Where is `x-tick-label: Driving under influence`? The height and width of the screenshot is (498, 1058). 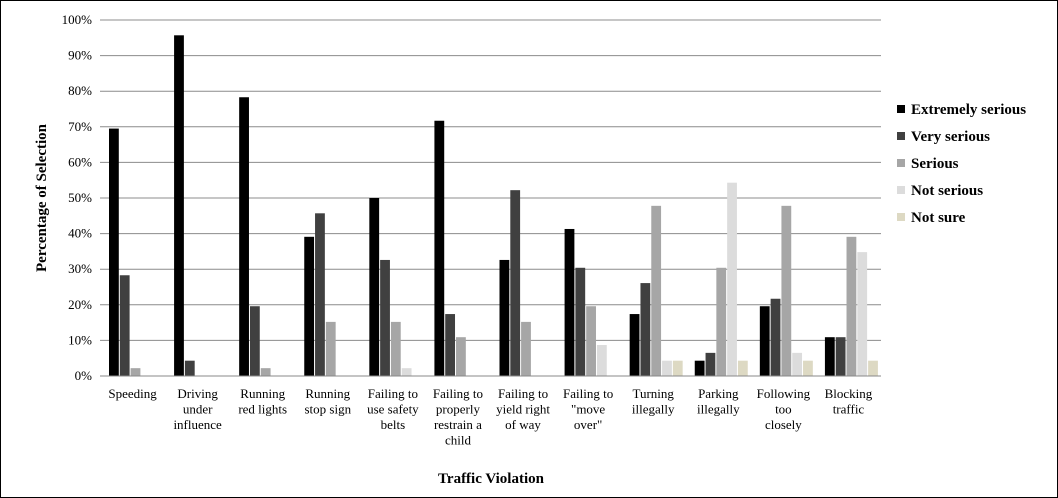
x-tick-label: Driving under influence is located at coordinates (197, 409).